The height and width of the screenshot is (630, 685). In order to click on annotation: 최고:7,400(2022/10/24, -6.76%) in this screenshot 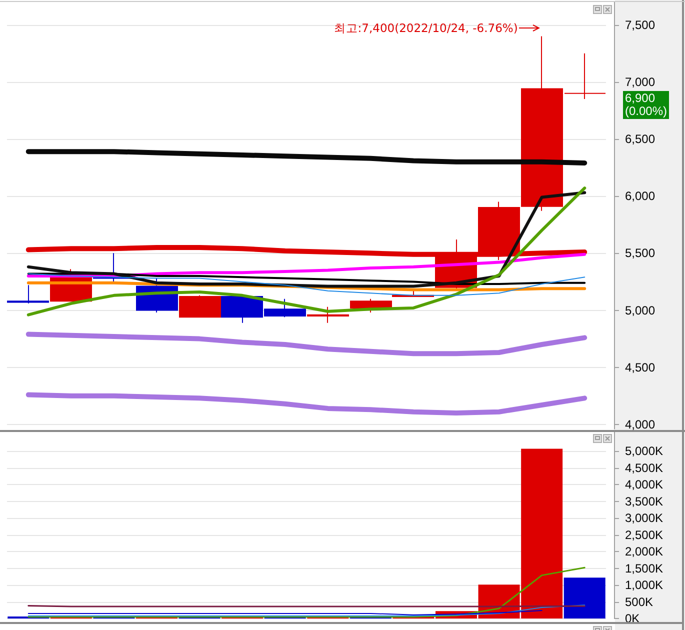, I will do `click(426, 28)`.